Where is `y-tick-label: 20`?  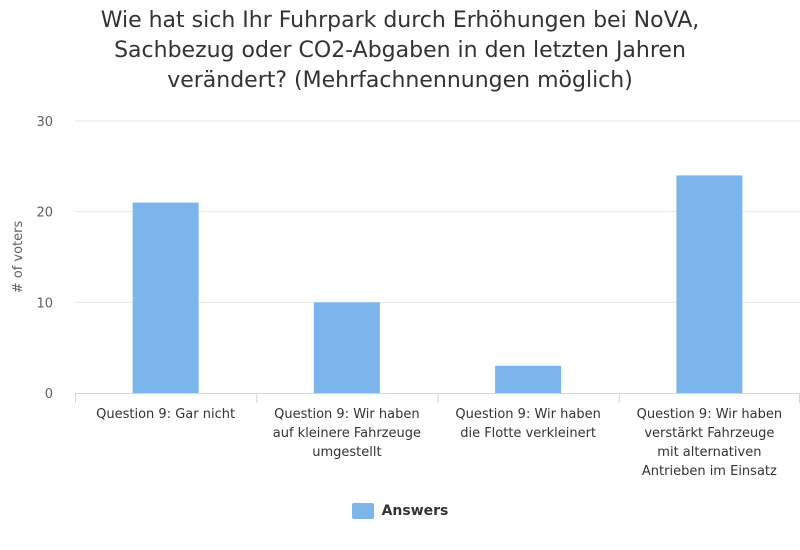 y-tick-label: 20 is located at coordinates (44, 213).